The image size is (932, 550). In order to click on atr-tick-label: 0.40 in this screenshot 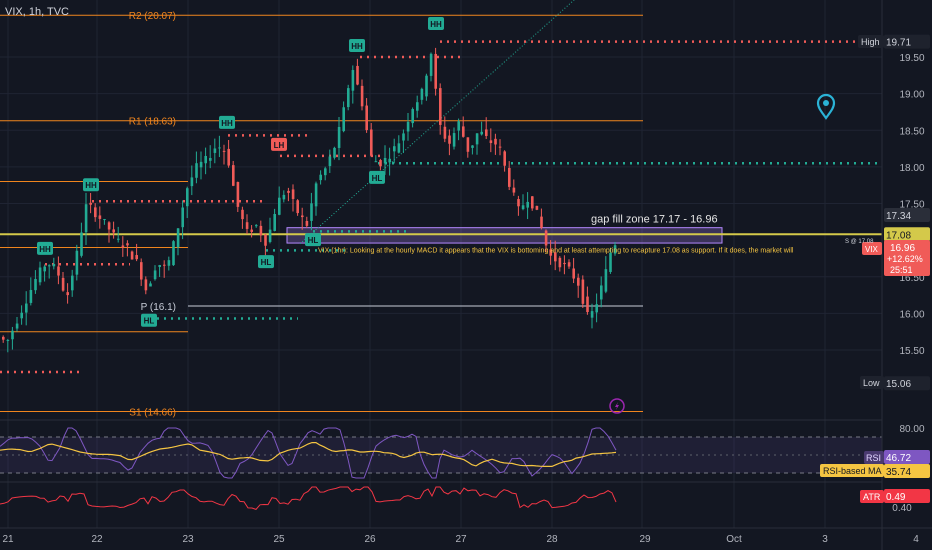, I will do `click(902, 508)`.